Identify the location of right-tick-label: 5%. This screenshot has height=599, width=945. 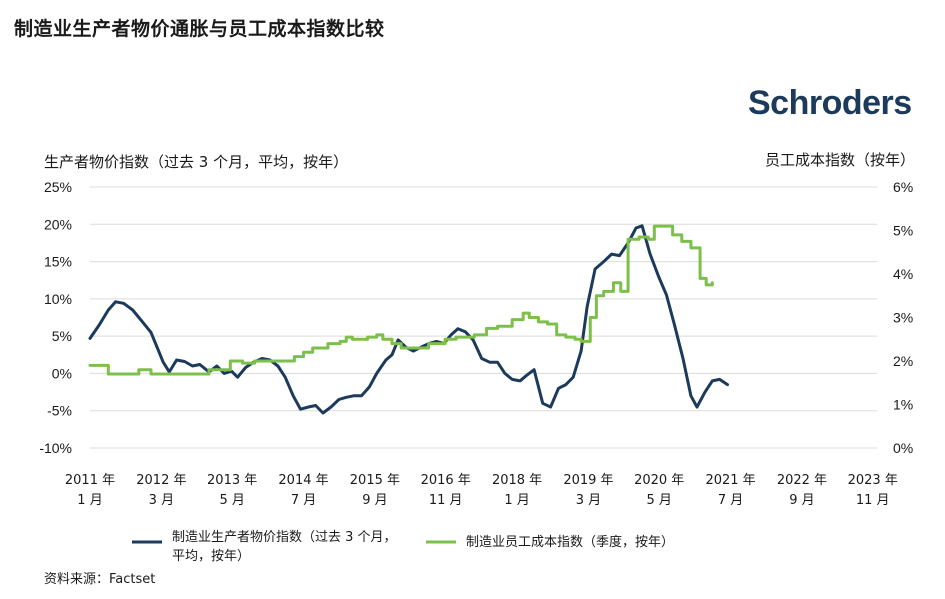
(903, 231).